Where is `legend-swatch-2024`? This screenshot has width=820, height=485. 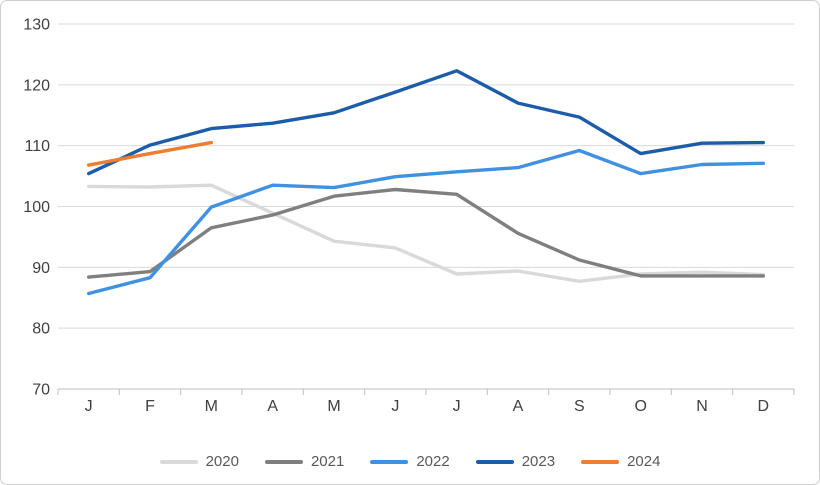
legend-swatch-2024 is located at coordinates (600, 461).